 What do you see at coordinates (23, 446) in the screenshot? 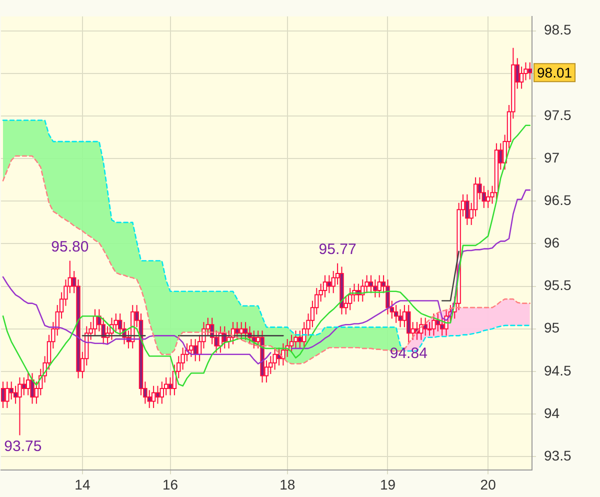
I see `annotation: 93.75` at bounding box center [23, 446].